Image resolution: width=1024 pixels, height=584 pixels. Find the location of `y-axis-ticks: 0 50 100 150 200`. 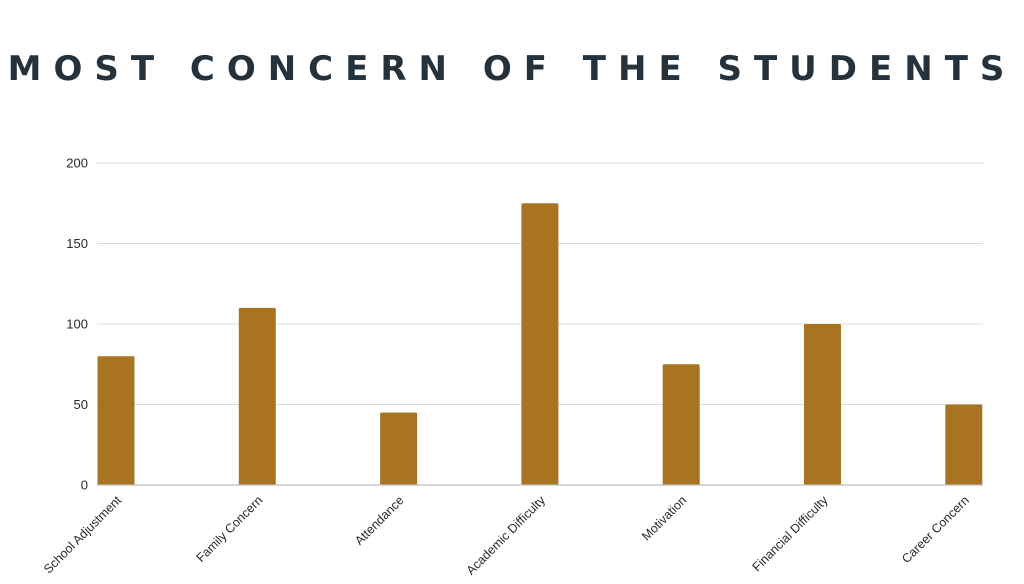

y-axis-ticks: 0 50 100 150 200 is located at coordinates (77, 324).